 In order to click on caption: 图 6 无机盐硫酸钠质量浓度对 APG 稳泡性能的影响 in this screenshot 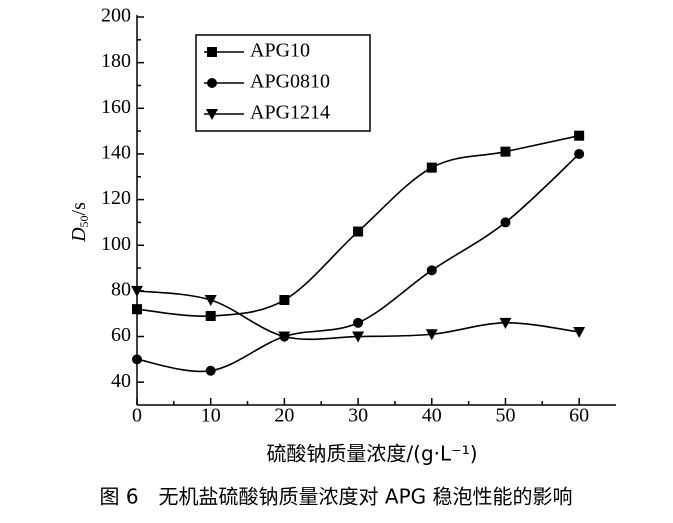, I will do `click(335, 497)`.